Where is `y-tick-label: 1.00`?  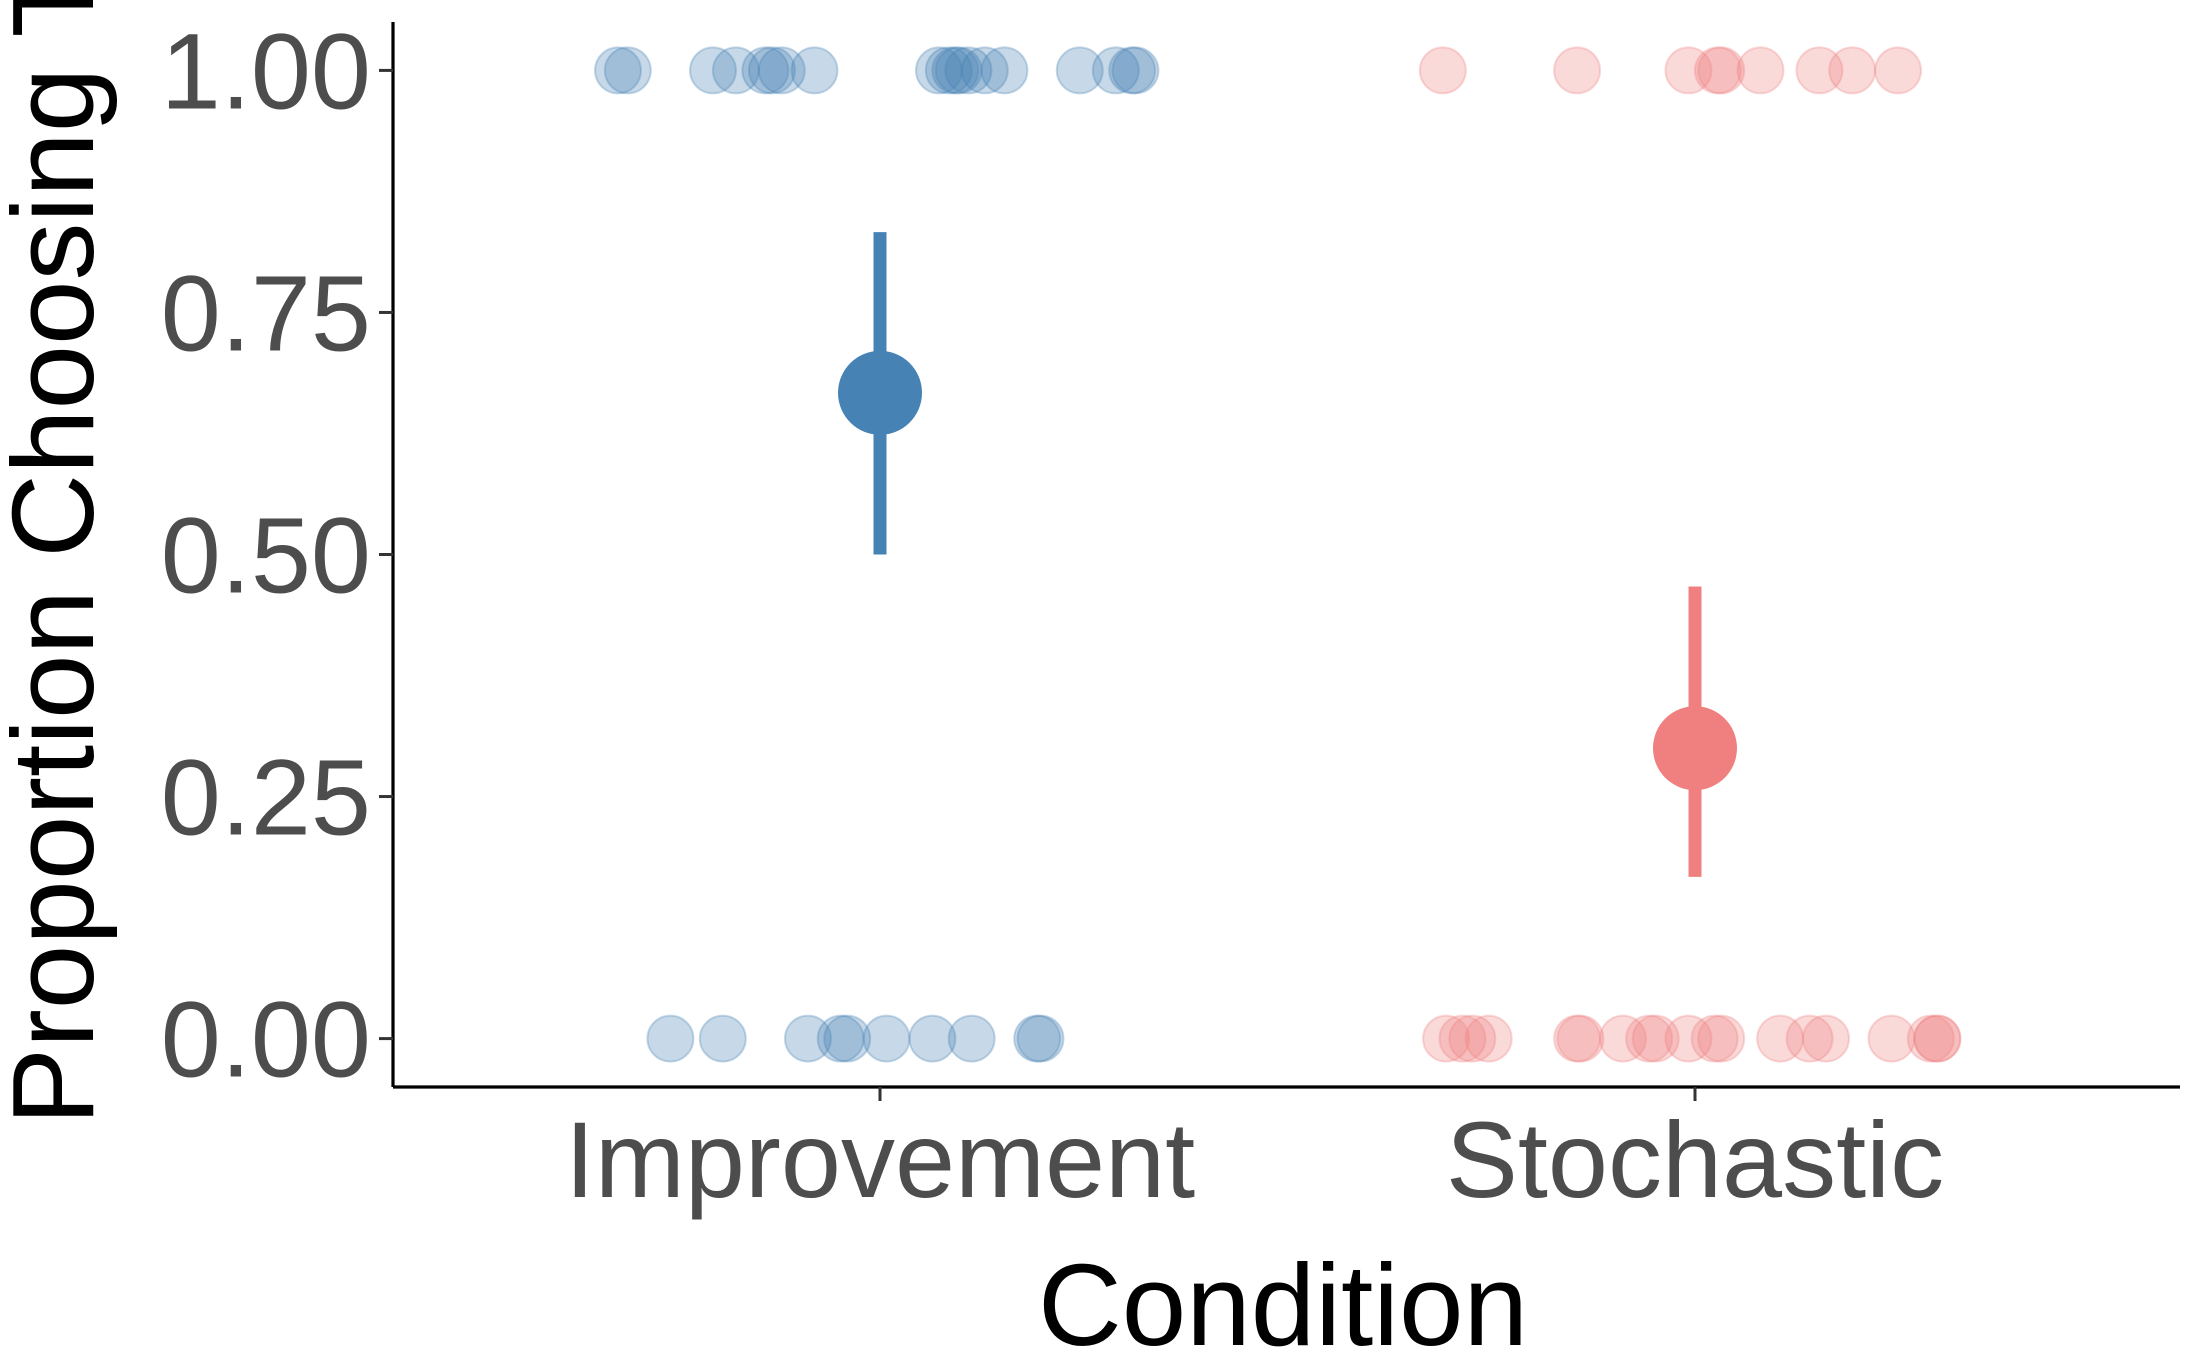 y-tick-label: 1.00 is located at coordinates (266, 70).